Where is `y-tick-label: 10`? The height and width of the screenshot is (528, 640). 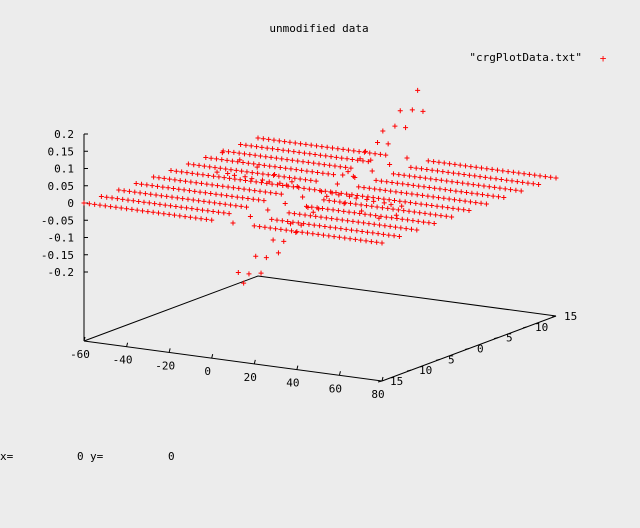
y-tick-label: 10 is located at coordinates (425, 370).